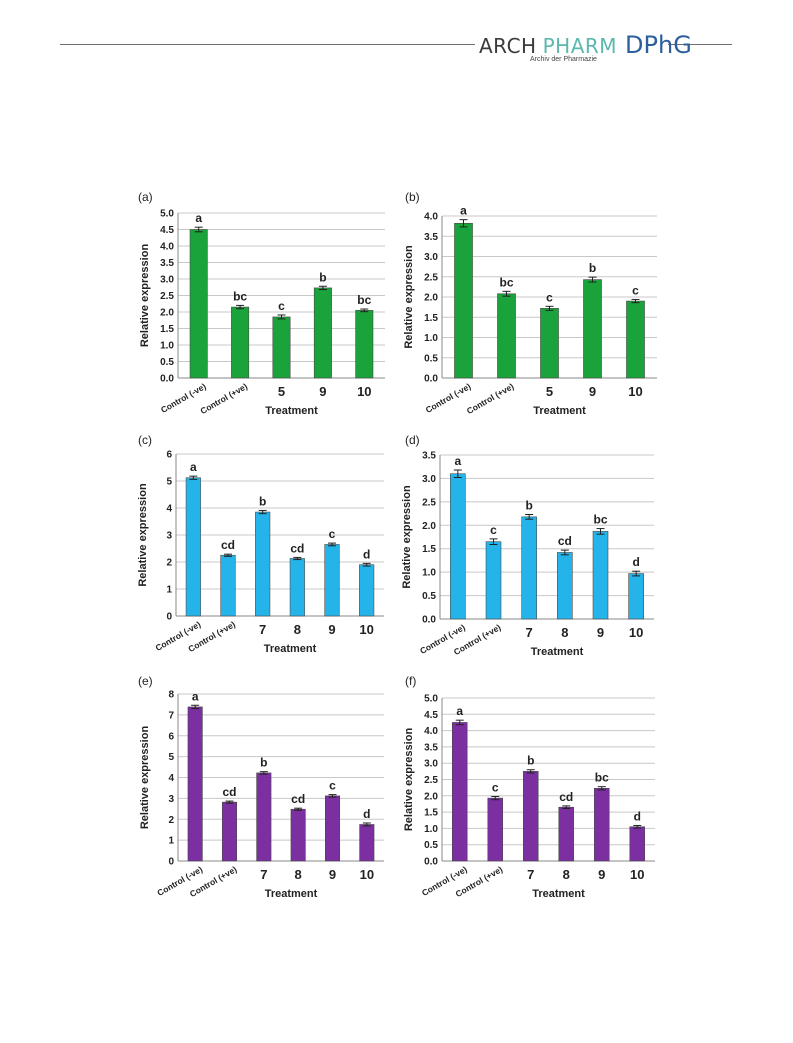 This screenshot has width=793, height=1043. What do you see at coordinates (169, 536) in the screenshot?
I see `y-tick-label: 3` at bounding box center [169, 536].